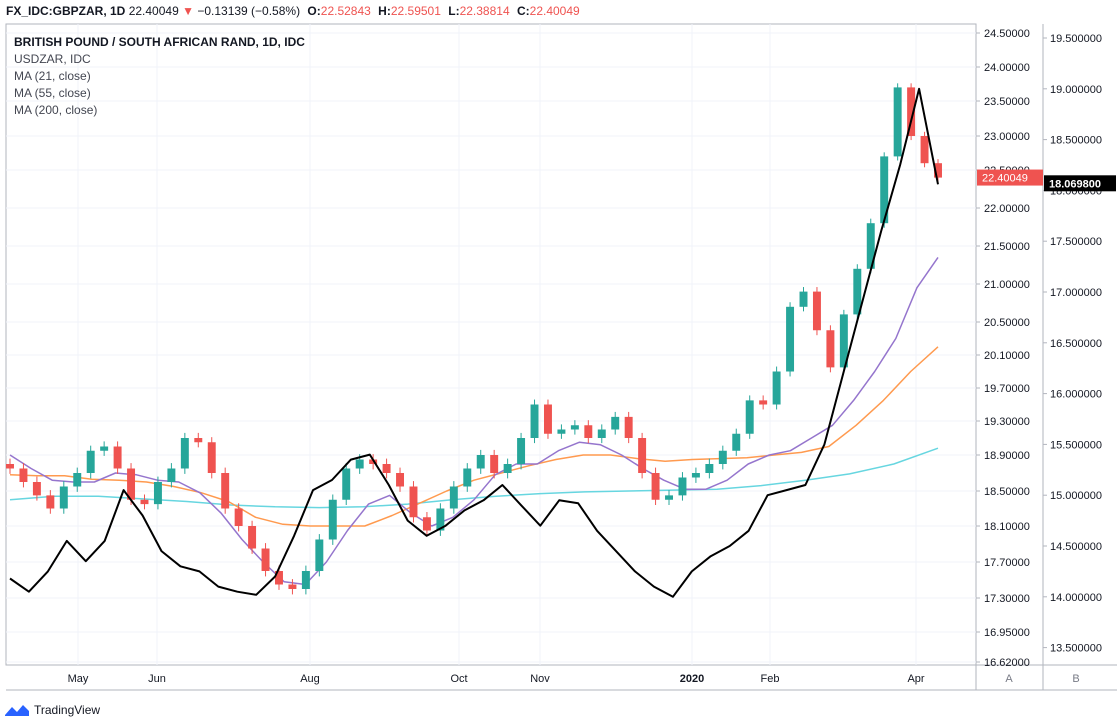 This screenshot has width=1117, height=720. Describe the element at coordinates (1007, 633) in the screenshot. I see `scale-a-tick-label: 16.95000` at that location.